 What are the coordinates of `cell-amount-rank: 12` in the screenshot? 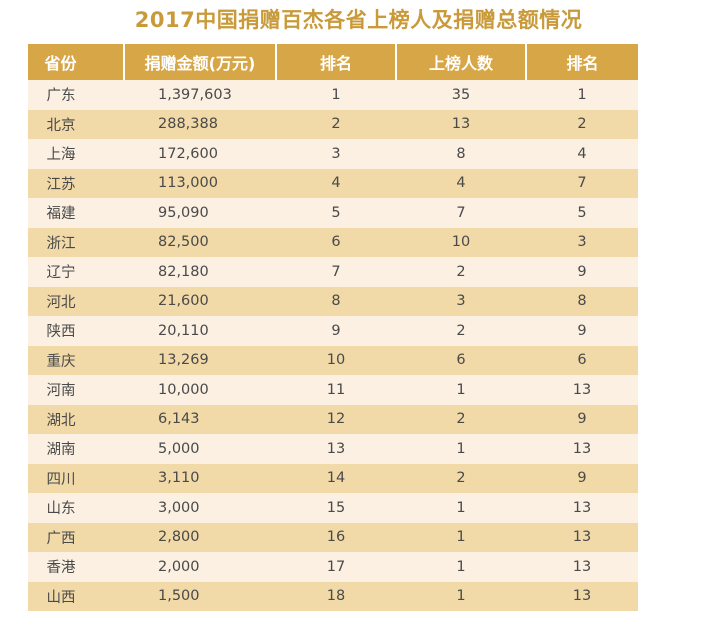 It's located at (336, 419).